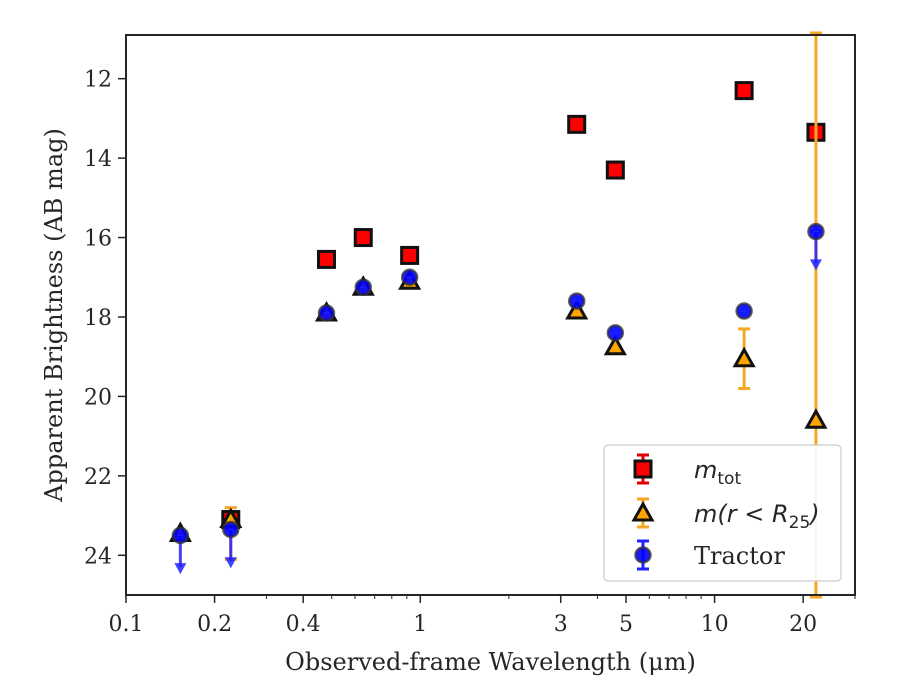  What do you see at coordinates (98, 318) in the screenshot?
I see `y-tick-label: 18` at bounding box center [98, 318].